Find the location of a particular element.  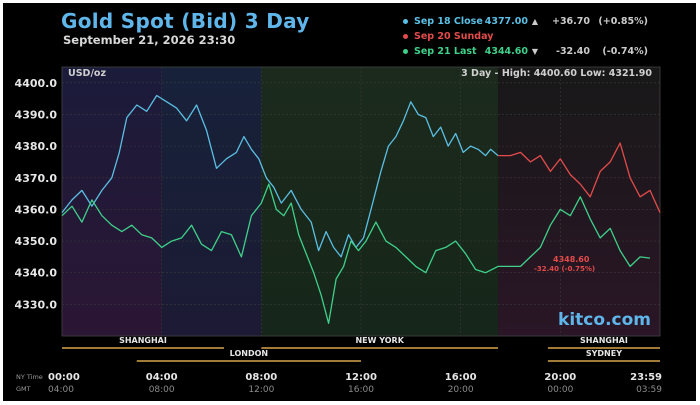

legend-name: Sep 18 Close is located at coordinates (448, 21).